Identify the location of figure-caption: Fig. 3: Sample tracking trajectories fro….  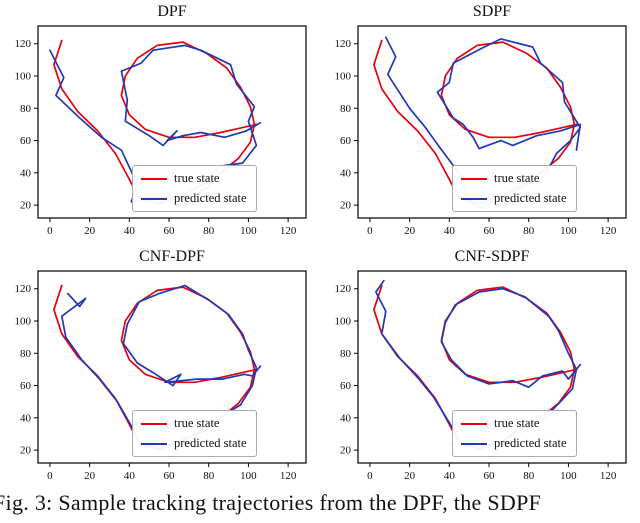
(320, 506).